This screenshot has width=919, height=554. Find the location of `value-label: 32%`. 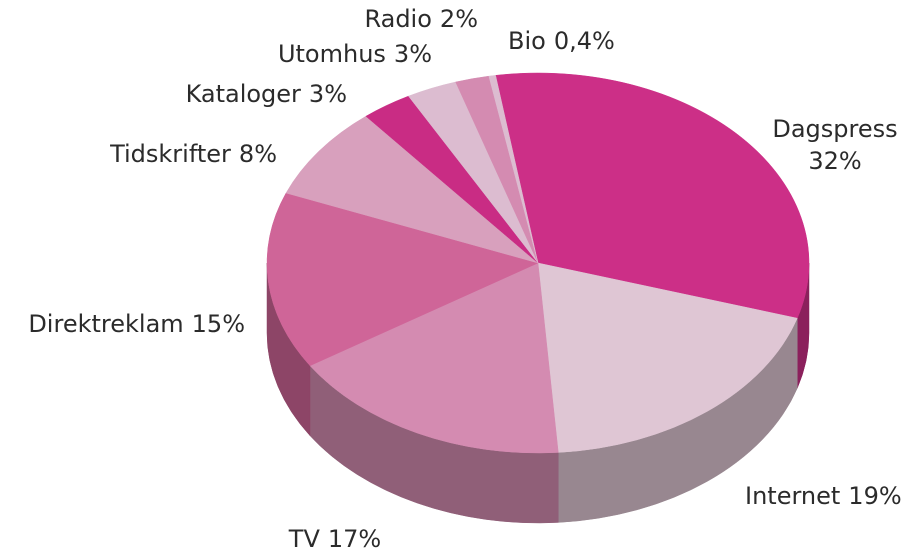

value-label: 32% is located at coordinates (834, 161).